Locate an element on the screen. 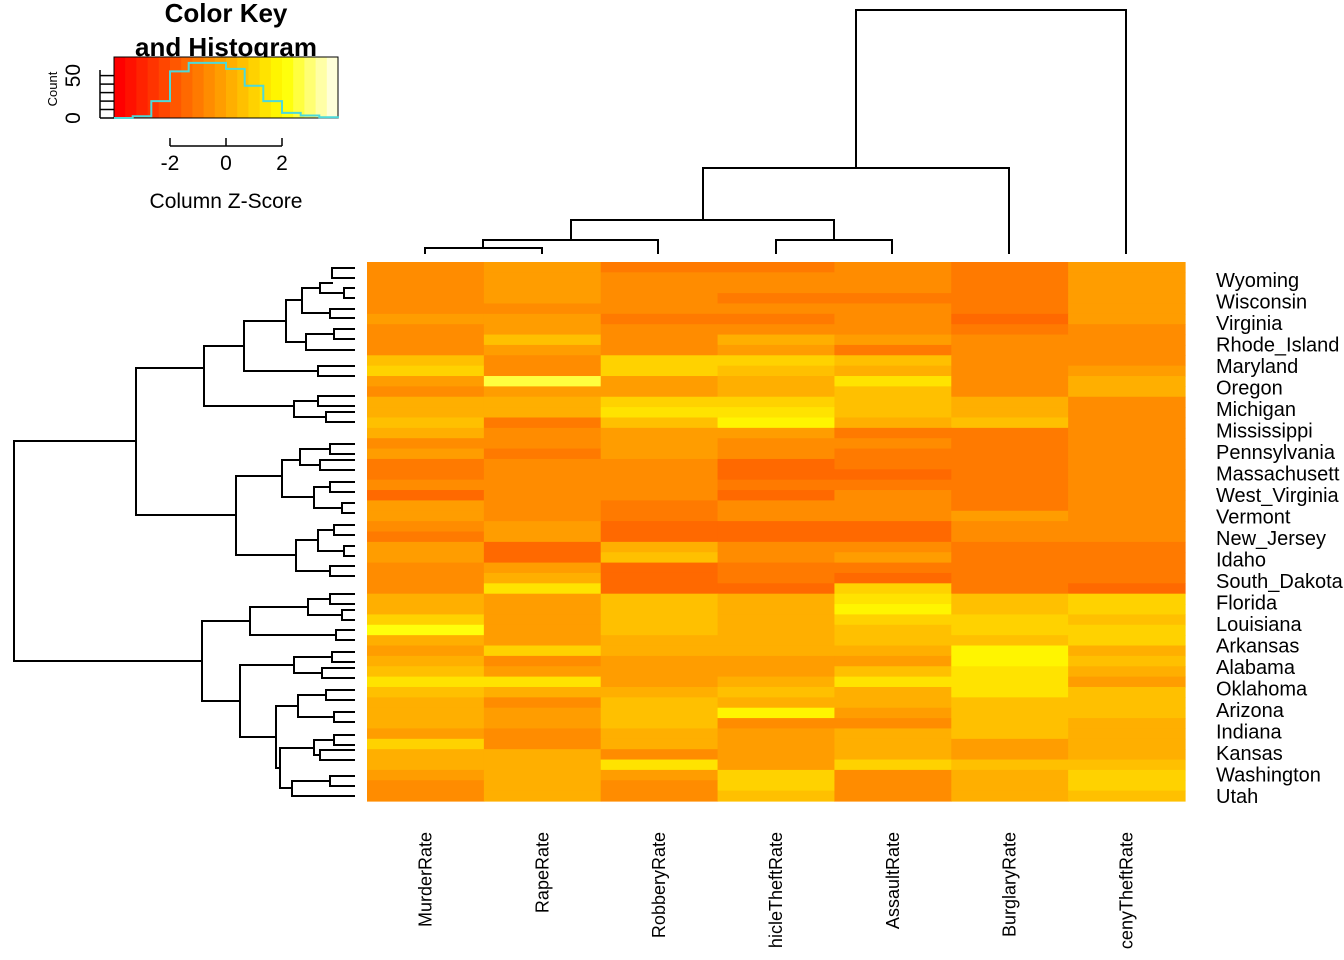 This screenshot has height=960, width=1344. row-label: Washington is located at coordinates (1268, 776).